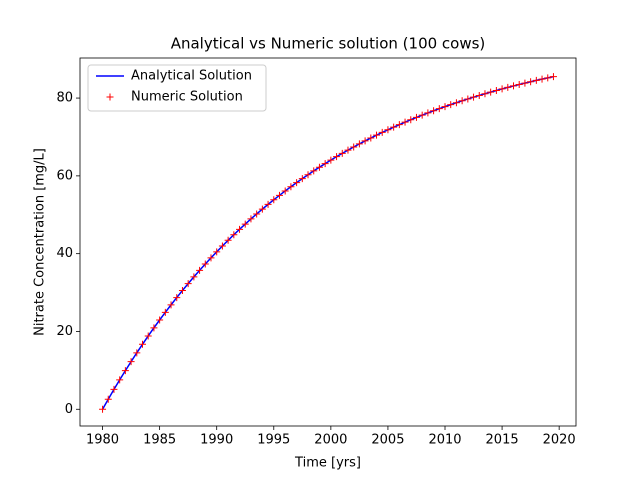 This screenshot has width=640, height=480. Describe the element at coordinates (64, 98) in the screenshot. I see `y-tick-label: 80` at that location.